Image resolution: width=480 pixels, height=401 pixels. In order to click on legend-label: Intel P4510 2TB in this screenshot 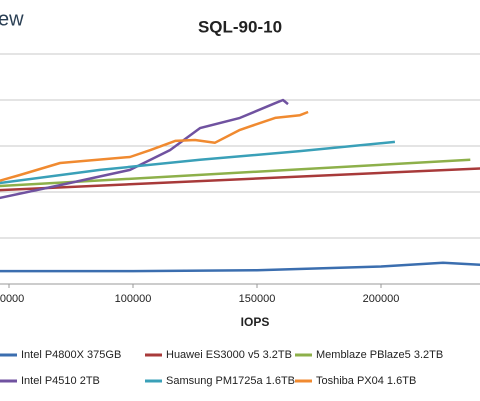, I will do `click(60, 381)`.